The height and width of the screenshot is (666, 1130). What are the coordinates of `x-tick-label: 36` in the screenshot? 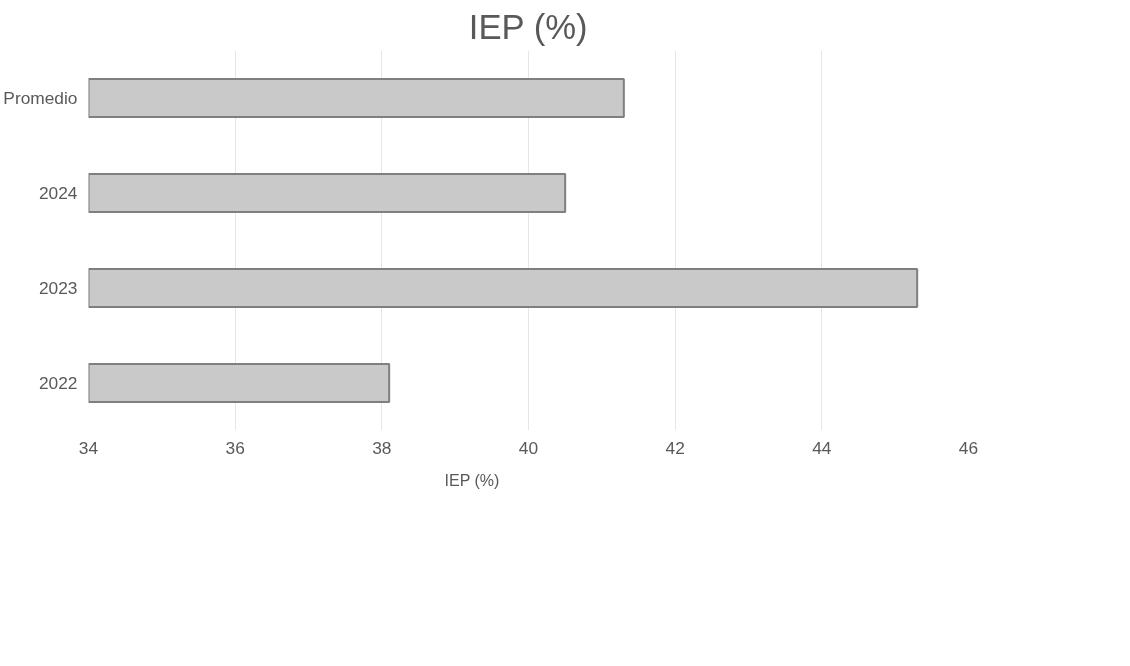 It's located at (235, 447).